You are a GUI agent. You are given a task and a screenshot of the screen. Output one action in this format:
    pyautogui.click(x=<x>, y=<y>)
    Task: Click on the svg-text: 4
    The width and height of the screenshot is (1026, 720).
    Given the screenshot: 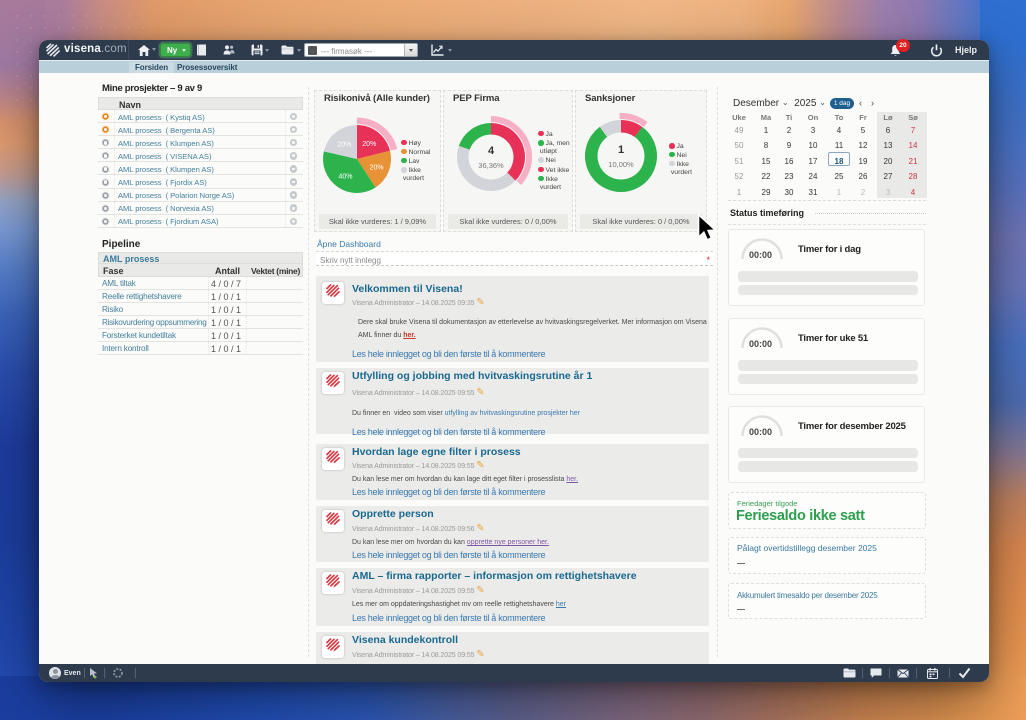 What is the action you would take?
    pyautogui.click(x=491, y=151)
    